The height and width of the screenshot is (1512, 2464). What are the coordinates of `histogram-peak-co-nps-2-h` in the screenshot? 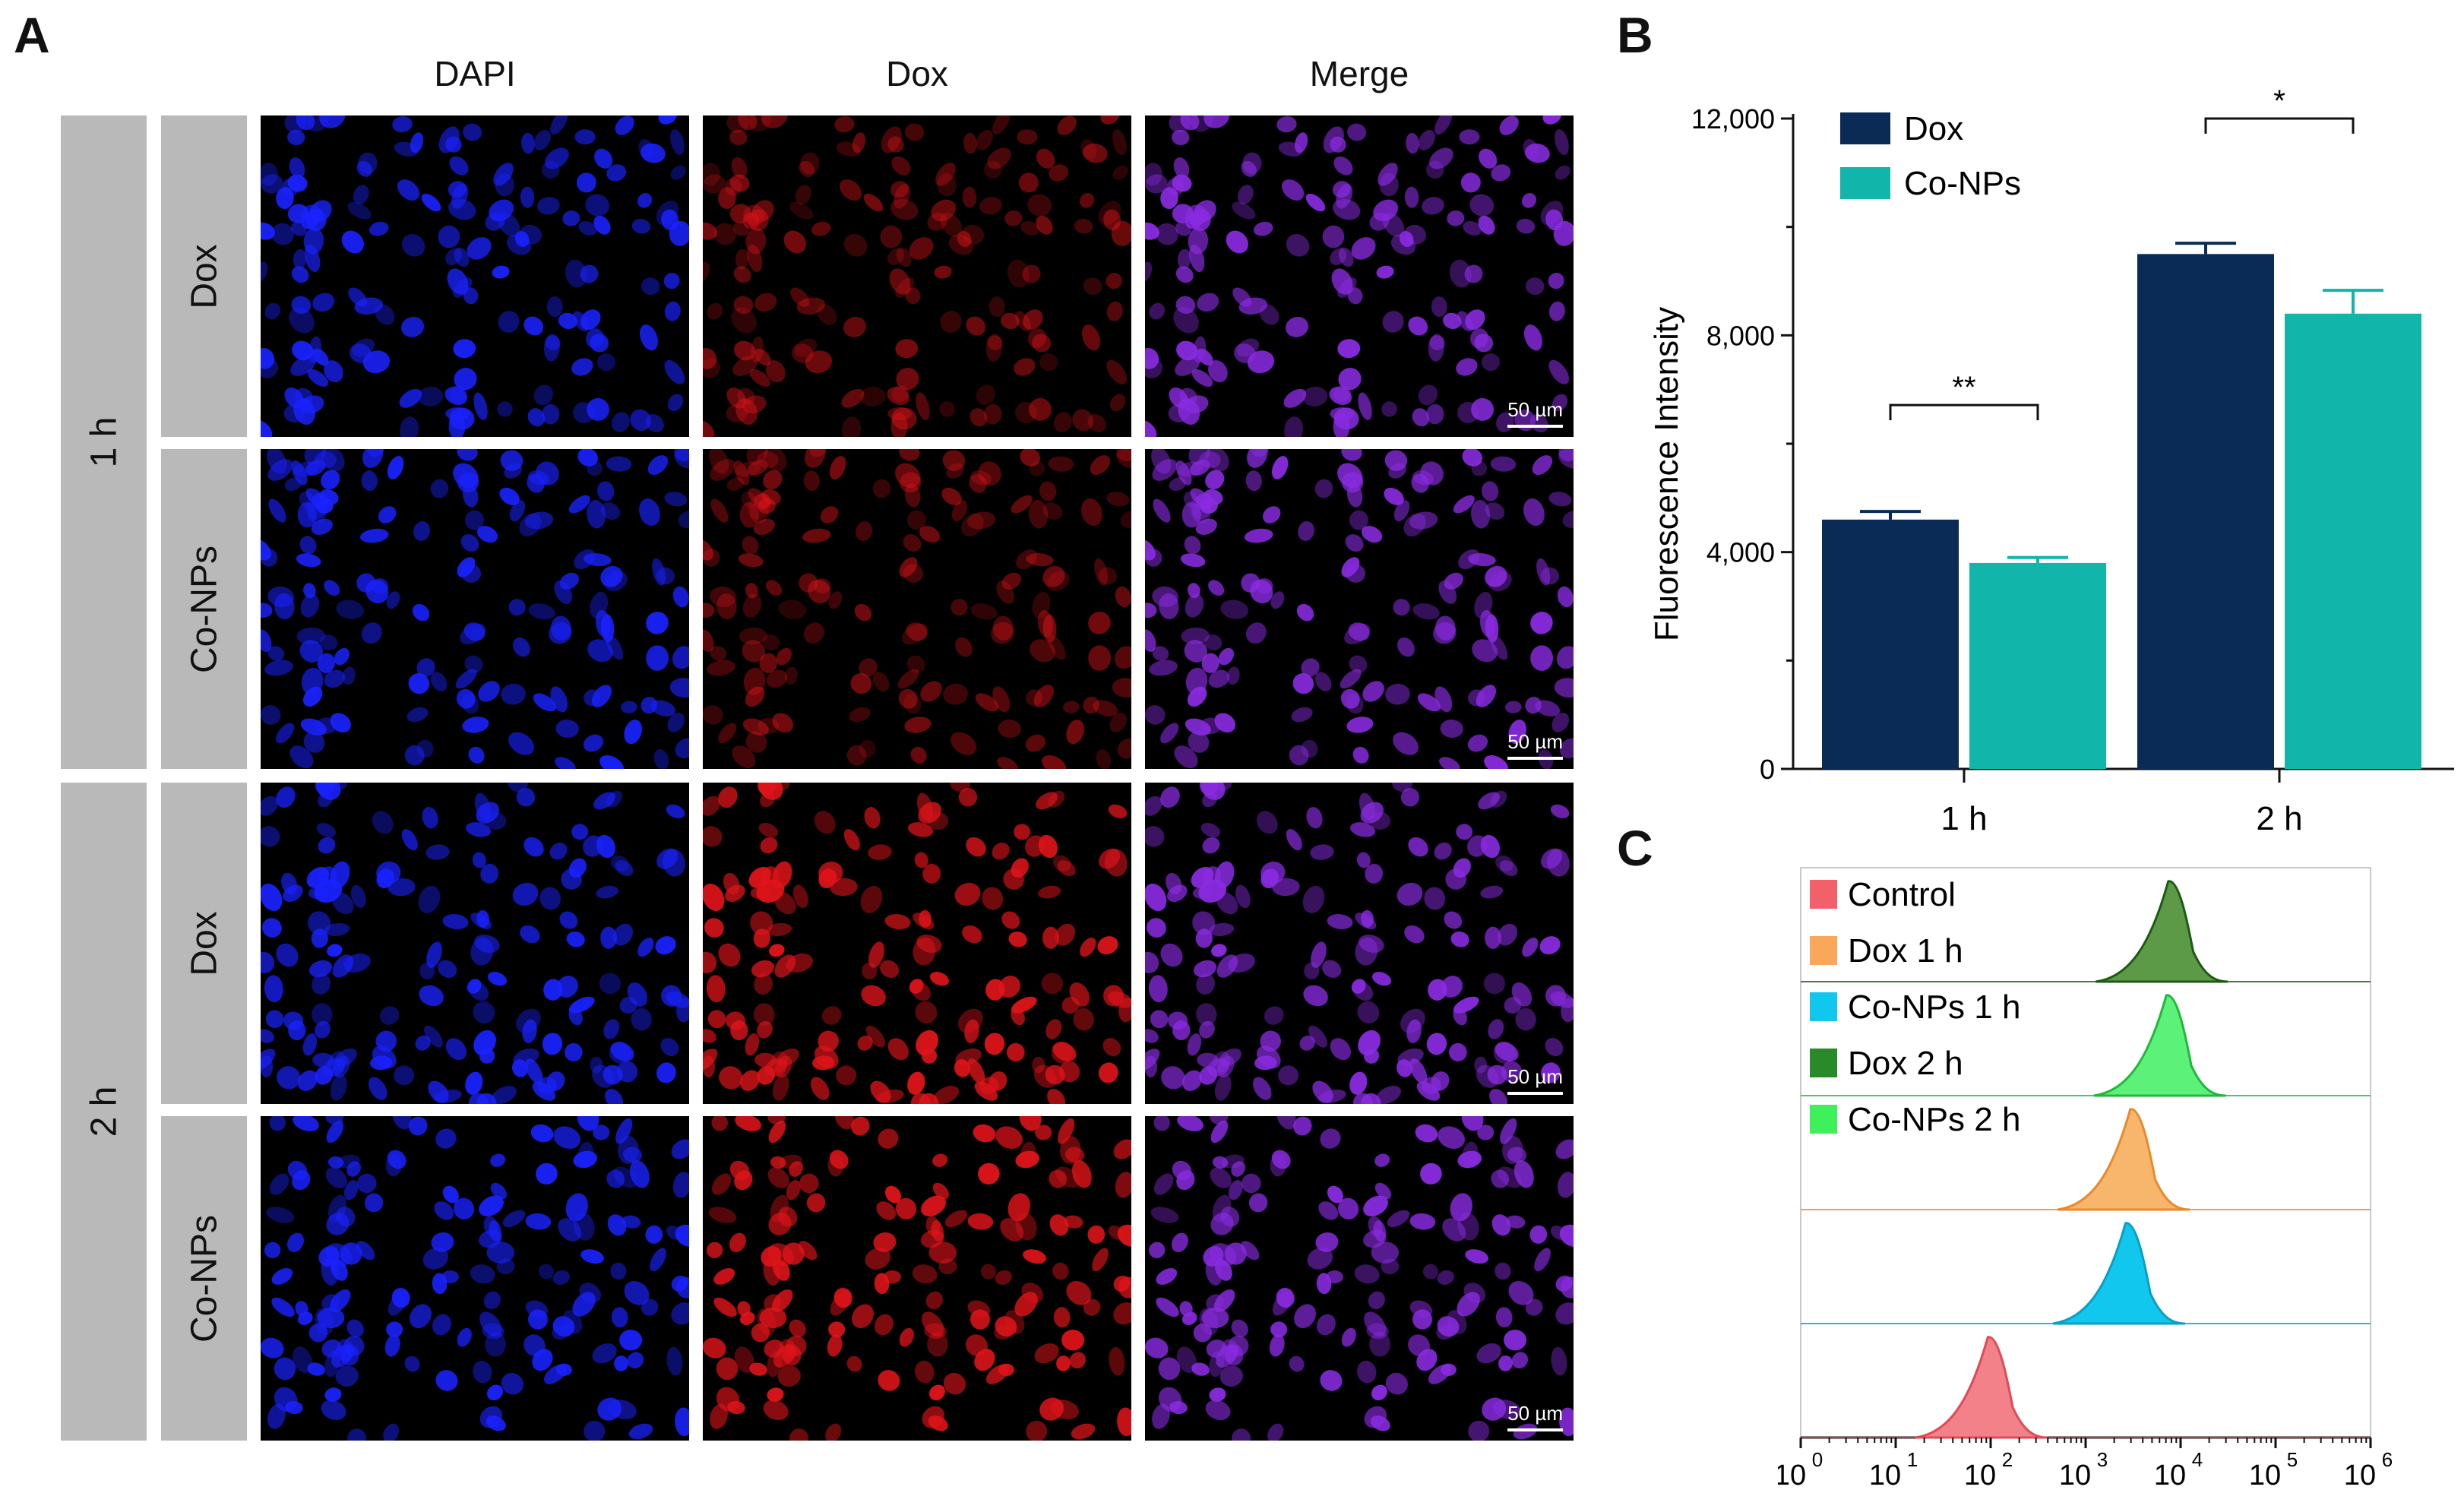 It's located at (2159, 1045).